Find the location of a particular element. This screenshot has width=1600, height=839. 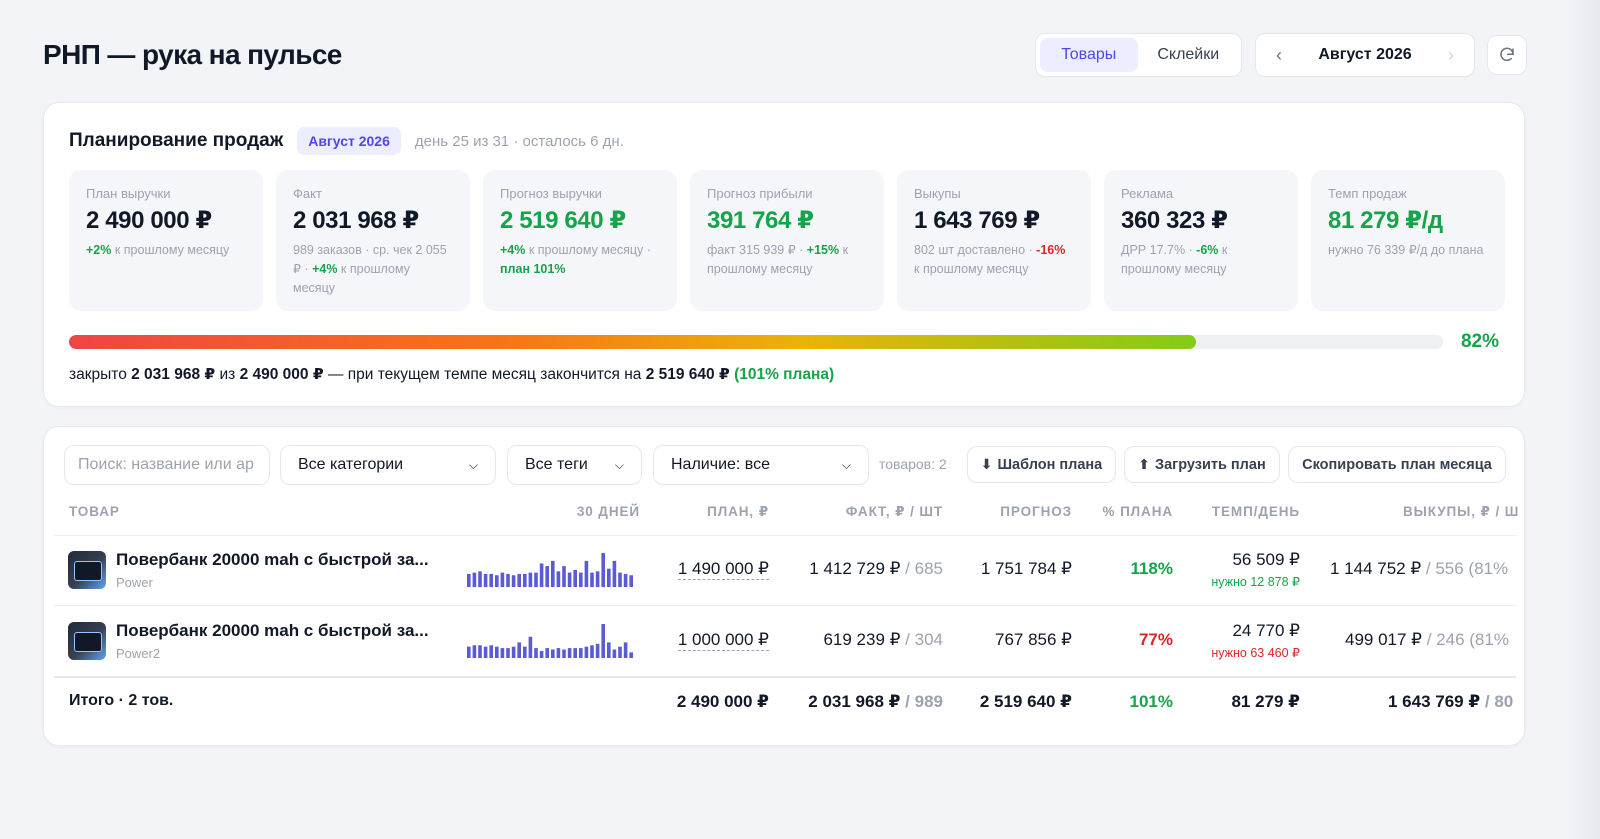

pace-value: 56 509 ₽ is located at coordinates (1266, 559).